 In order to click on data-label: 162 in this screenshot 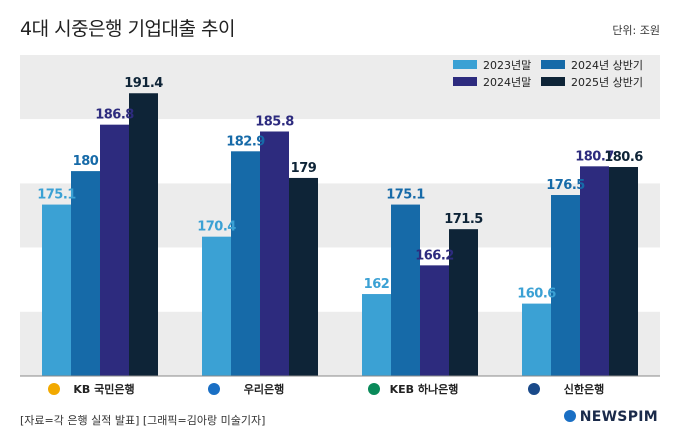, I will do `click(377, 284)`.